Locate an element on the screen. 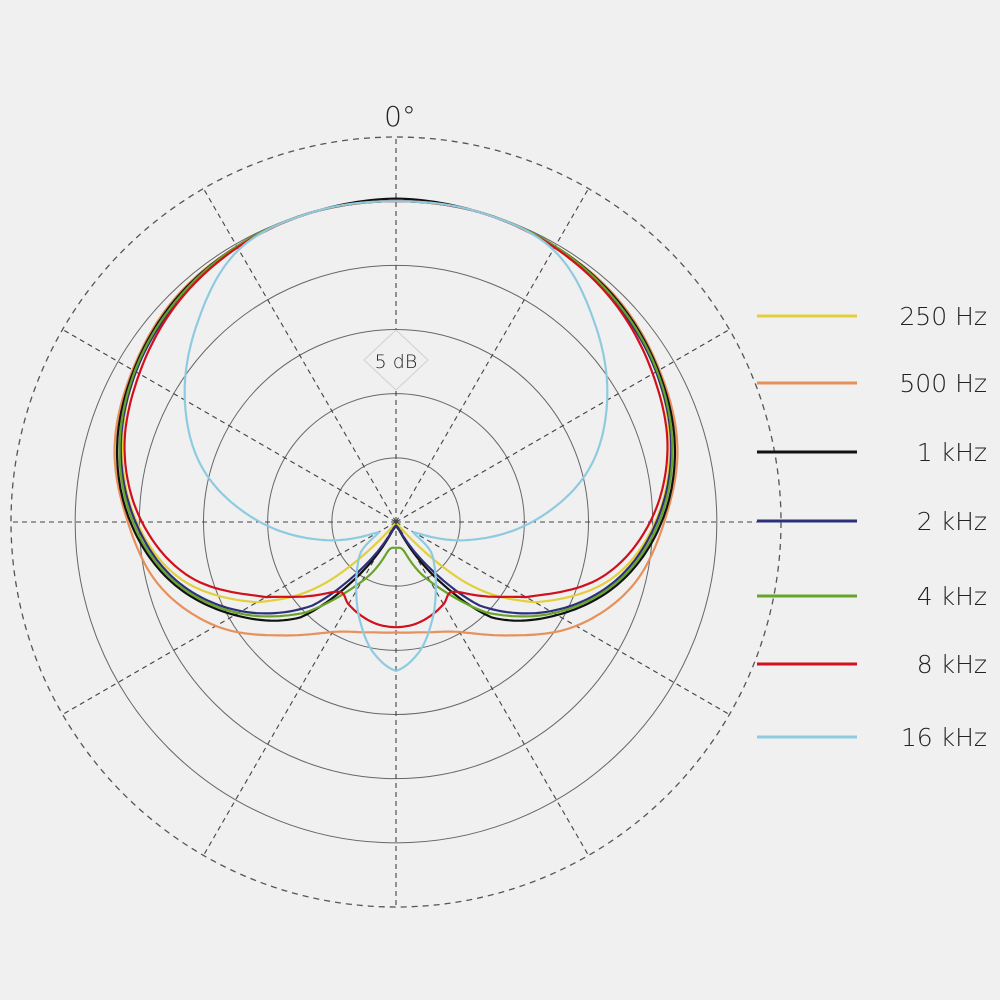  legend-item: 500 Hz is located at coordinates (872, 383).